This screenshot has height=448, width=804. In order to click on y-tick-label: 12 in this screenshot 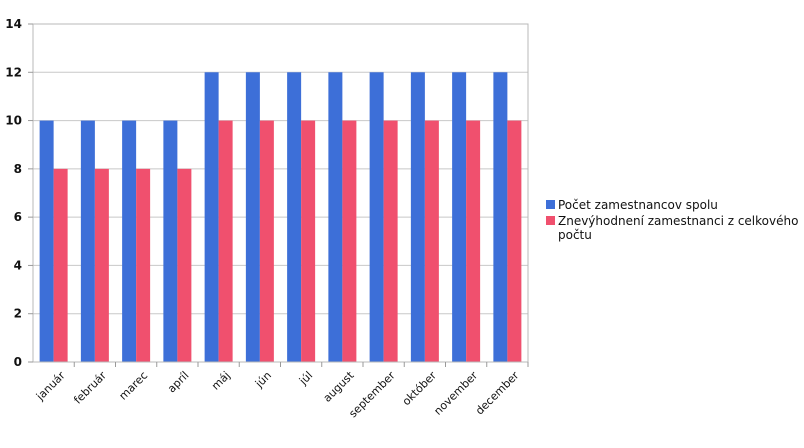, I will do `click(13, 72)`.